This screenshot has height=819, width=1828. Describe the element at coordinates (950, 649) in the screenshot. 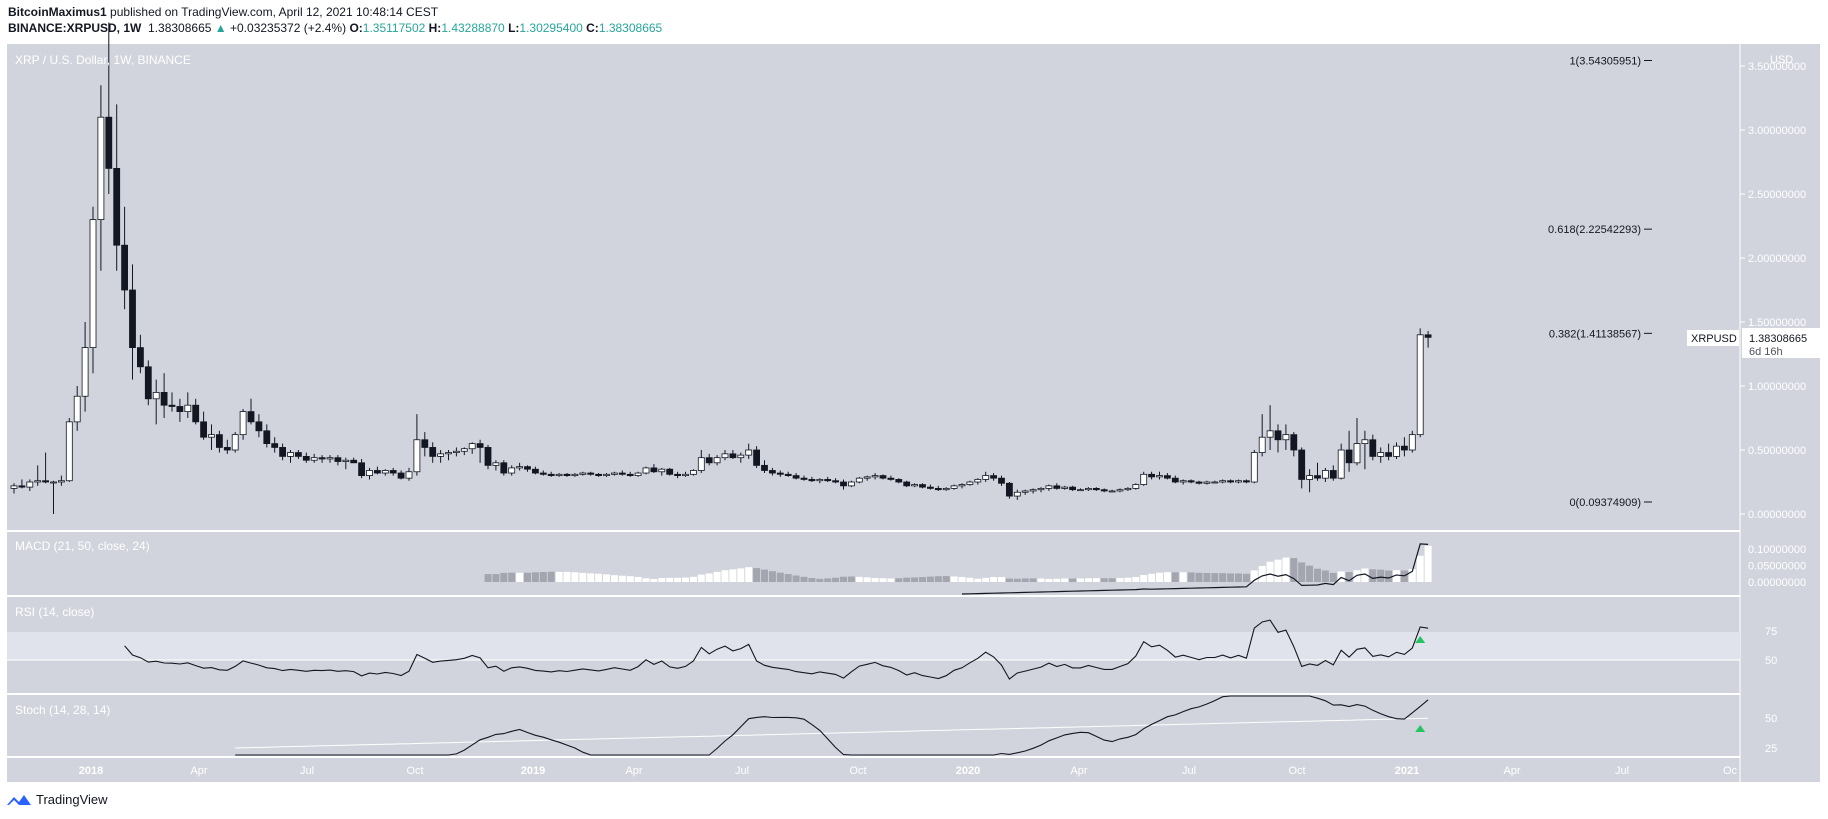

I see `rsi-group: 75 50` at that location.